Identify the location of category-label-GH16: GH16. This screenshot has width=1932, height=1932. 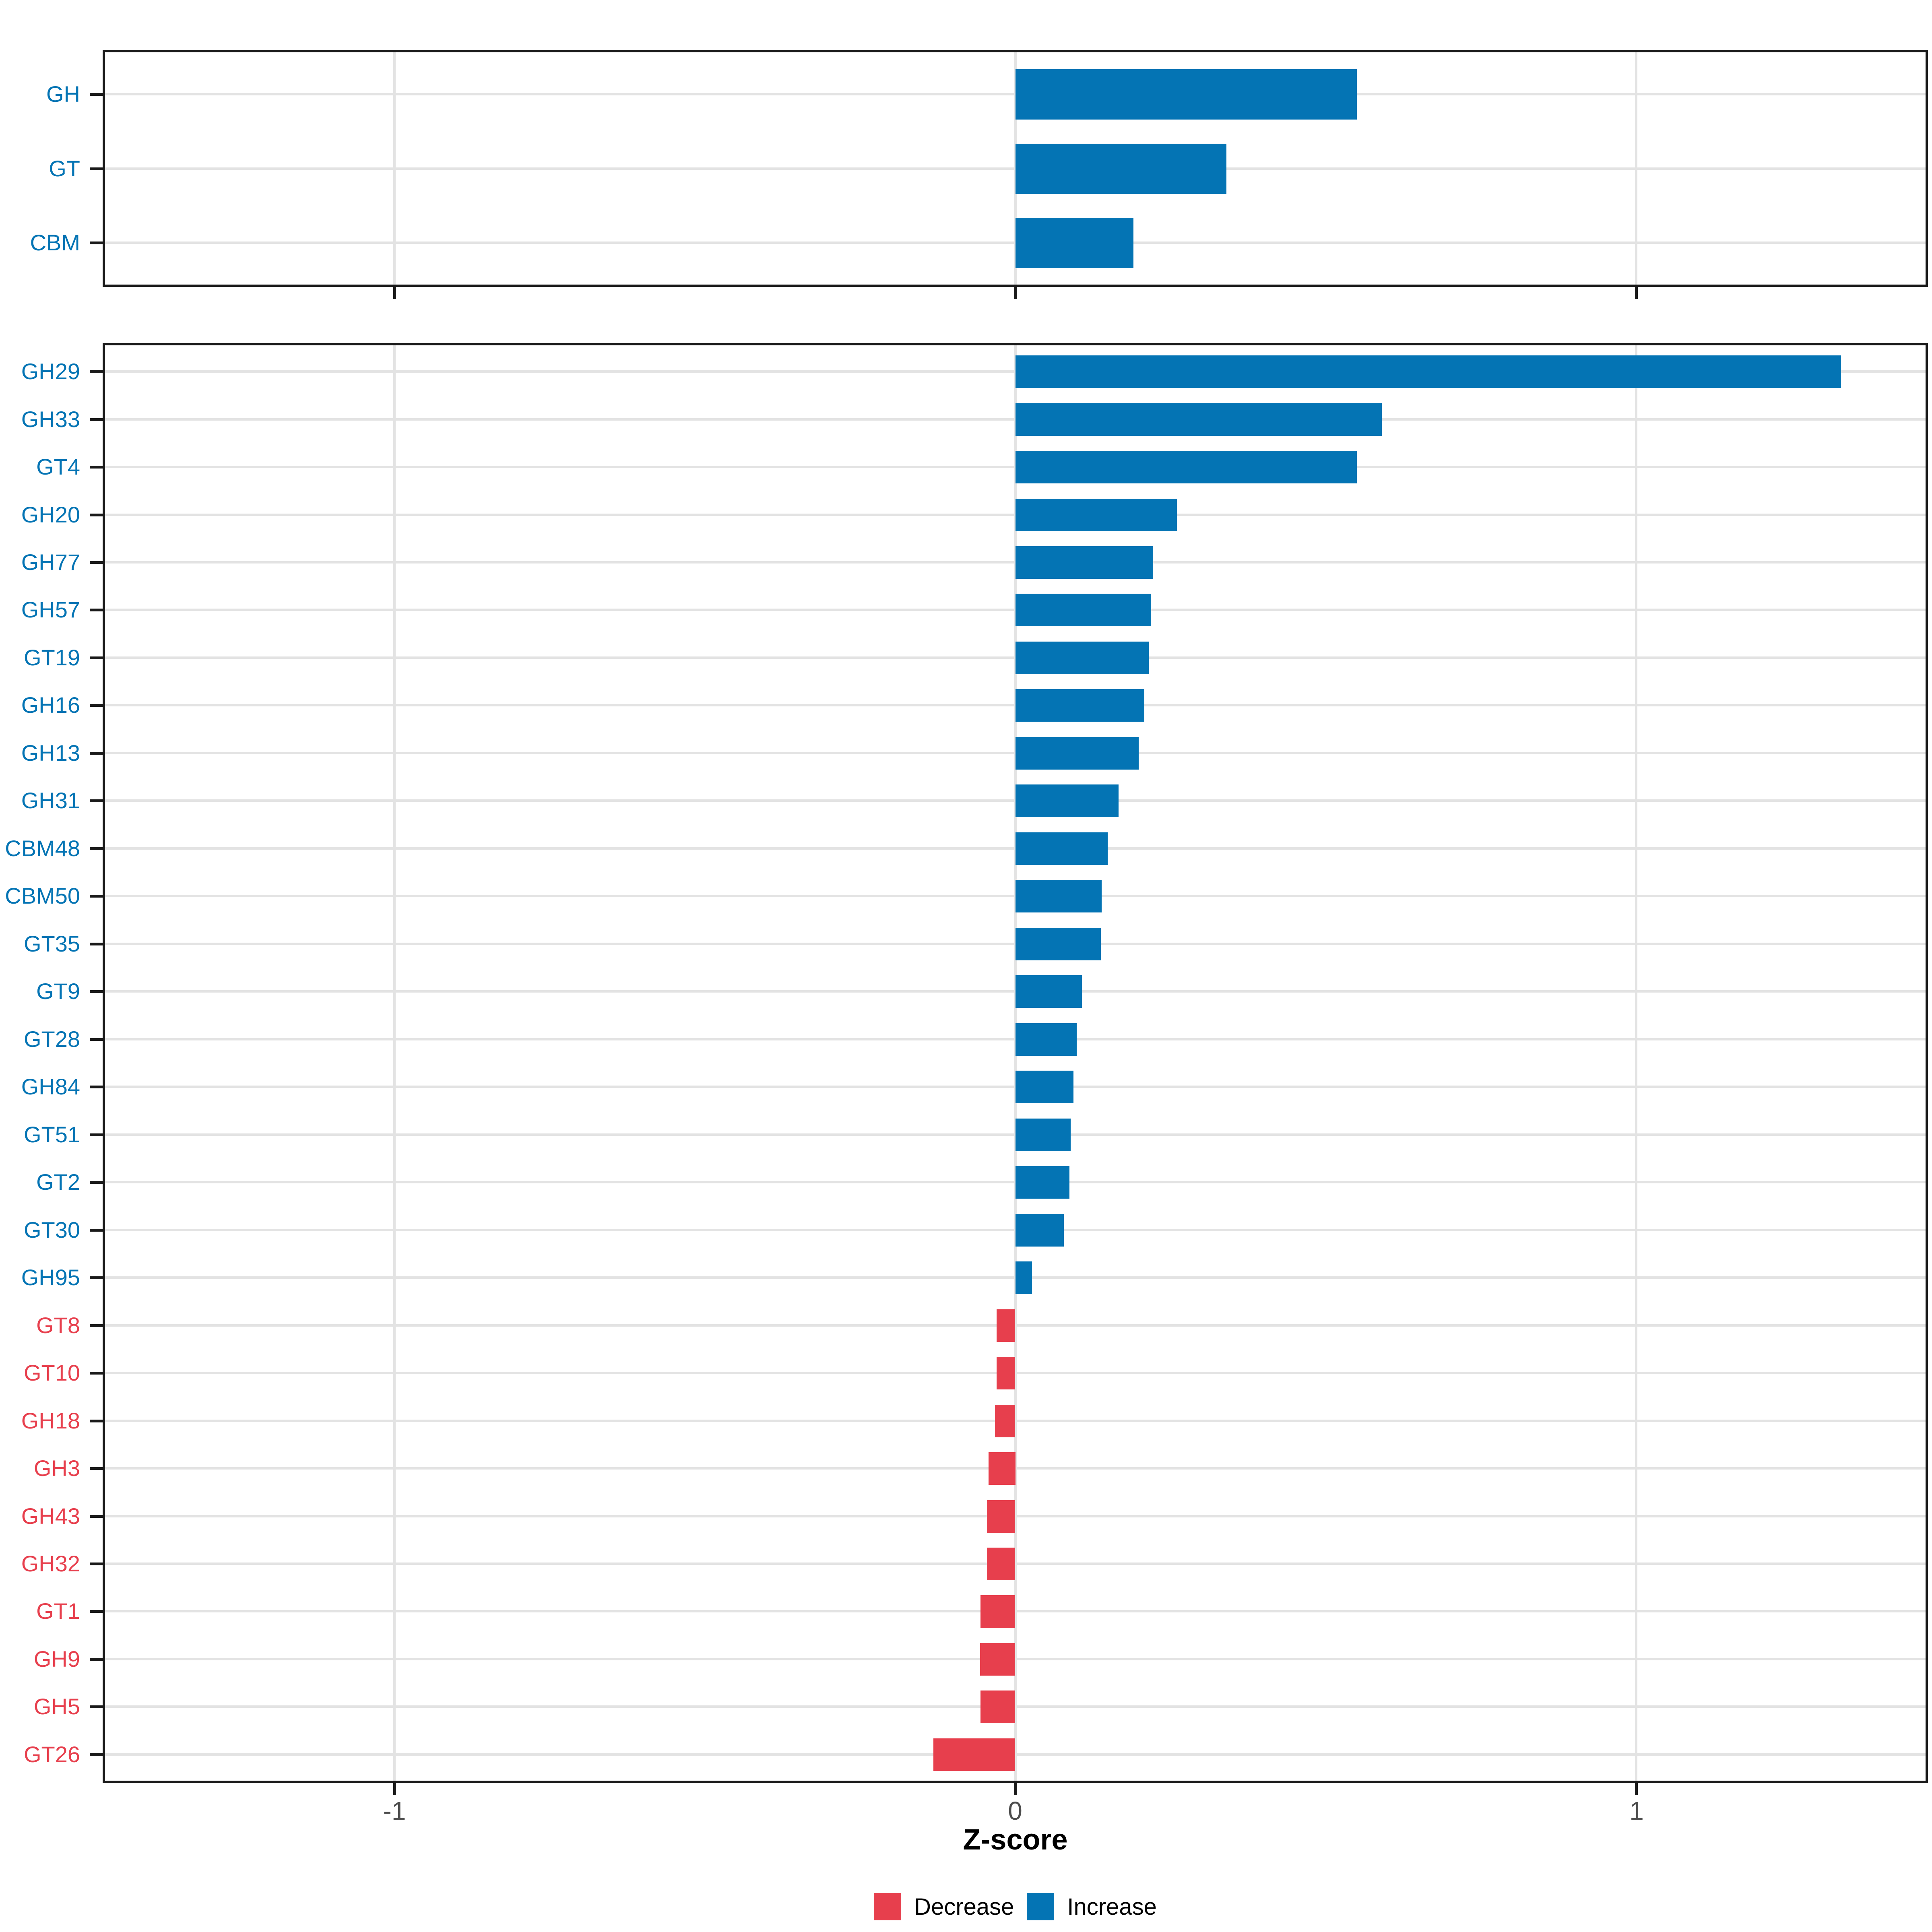
(50, 705).